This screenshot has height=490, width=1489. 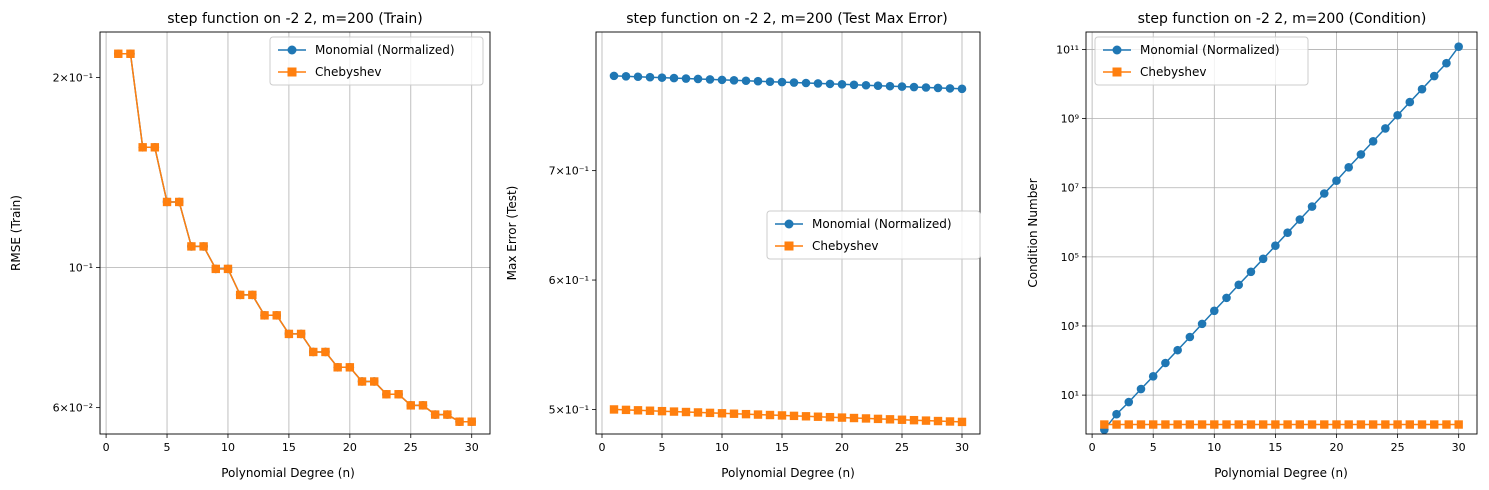 I want to click on condition-y-tick-label: 10⁹, so click(x=1070, y=119).